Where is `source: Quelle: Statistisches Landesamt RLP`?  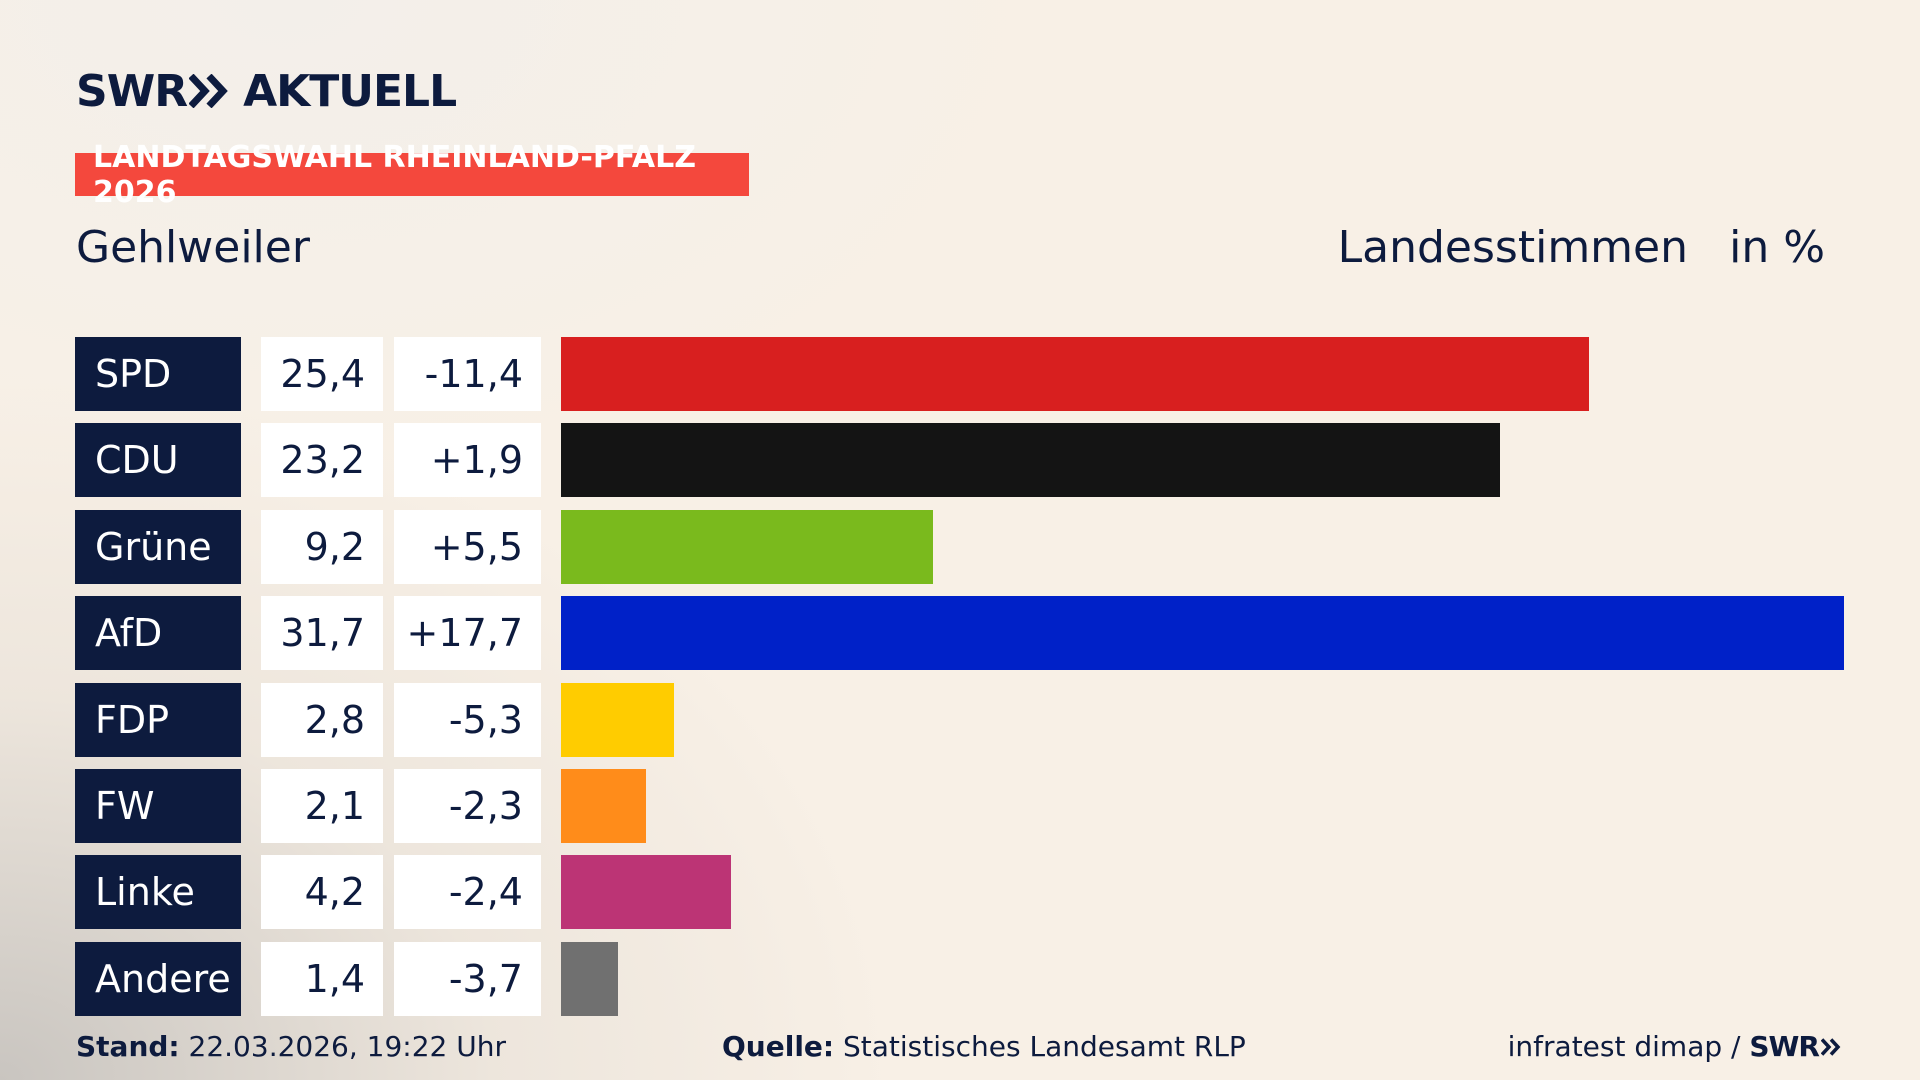 source: Quelle: Statistisches Landesamt RLP is located at coordinates (984, 1046).